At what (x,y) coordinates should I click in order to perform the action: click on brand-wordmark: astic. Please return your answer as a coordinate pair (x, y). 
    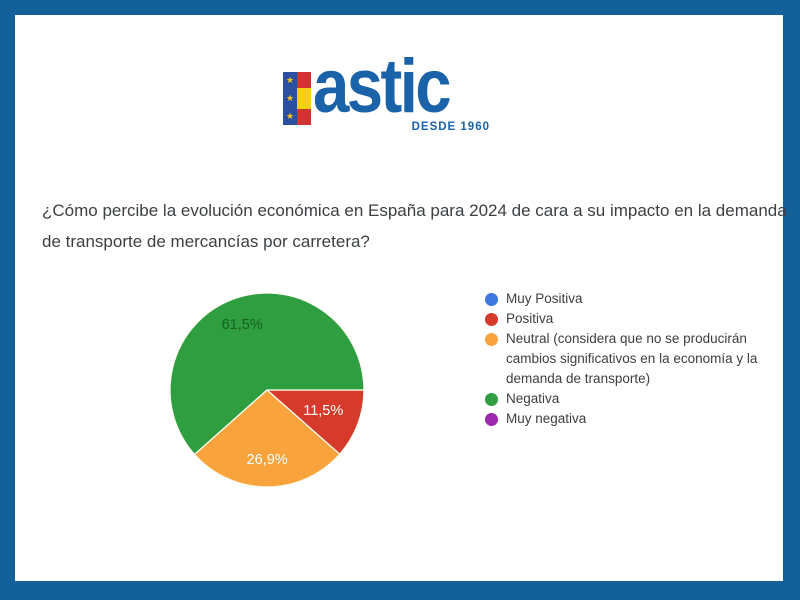
    Looking at the image, I should click on (382, 86).